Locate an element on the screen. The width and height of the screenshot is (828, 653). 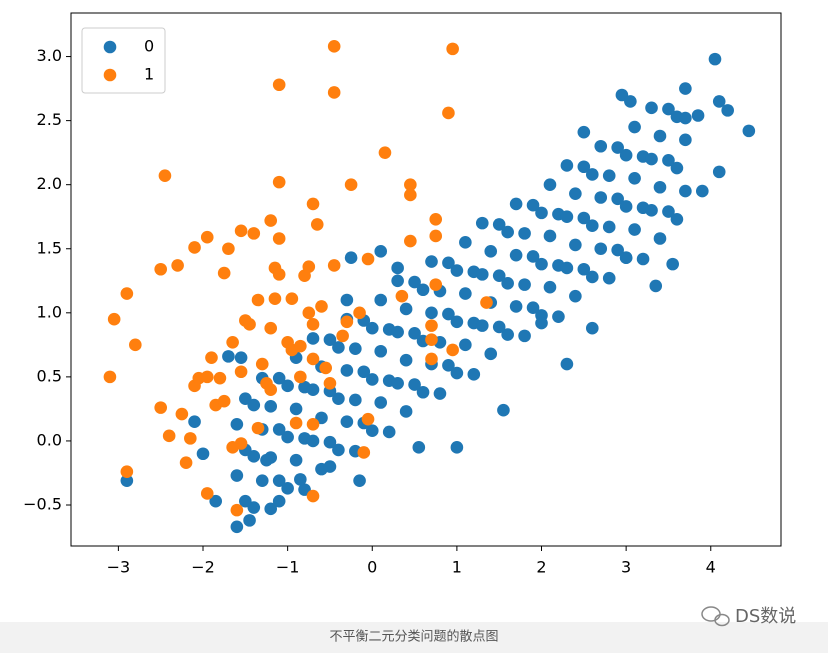
legend-label: 1 is located at coordinates (149, 74).